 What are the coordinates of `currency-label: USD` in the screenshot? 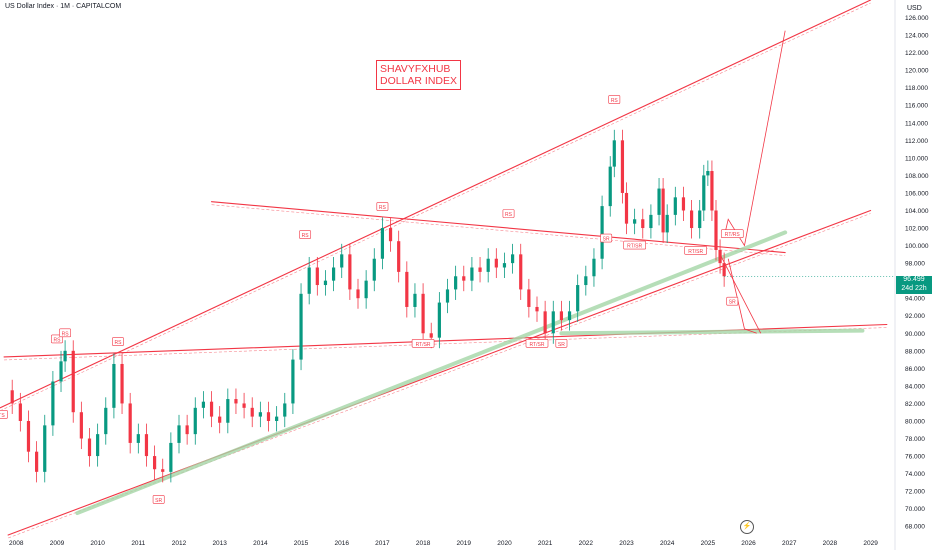 It's located at (914, 8).